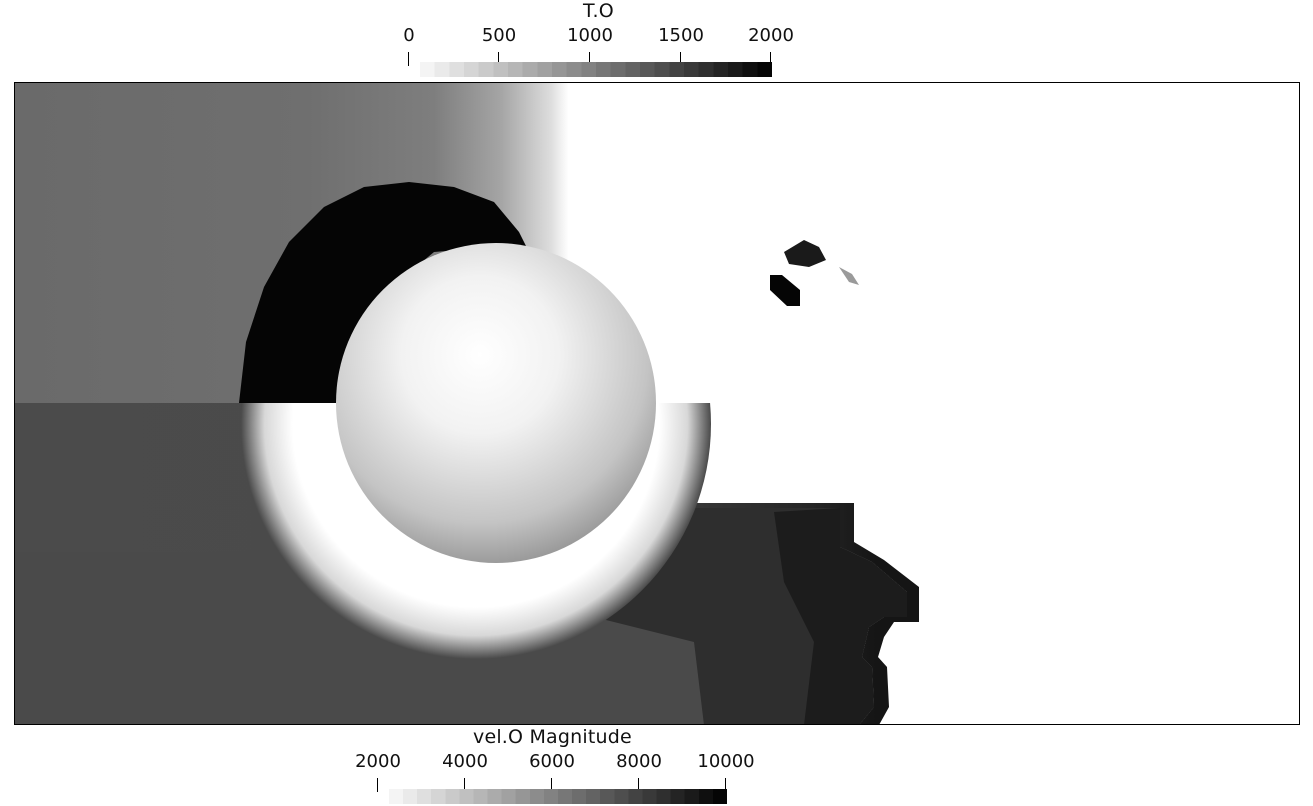 The image size is (1313, 806). Describe the element at coordinates (558, 796) in the screenshot. I see `bottom-colorbar-gradient` at that location.